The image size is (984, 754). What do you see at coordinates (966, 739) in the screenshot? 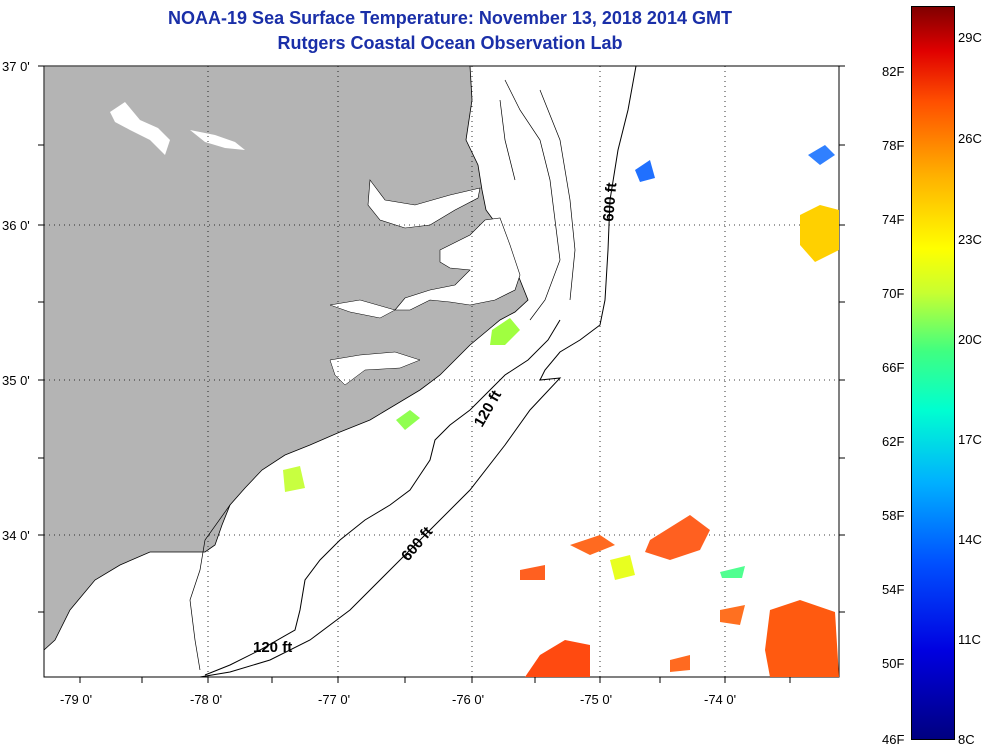
I see `colorbar-c-8: 8C` at bounding box center [966, 739].